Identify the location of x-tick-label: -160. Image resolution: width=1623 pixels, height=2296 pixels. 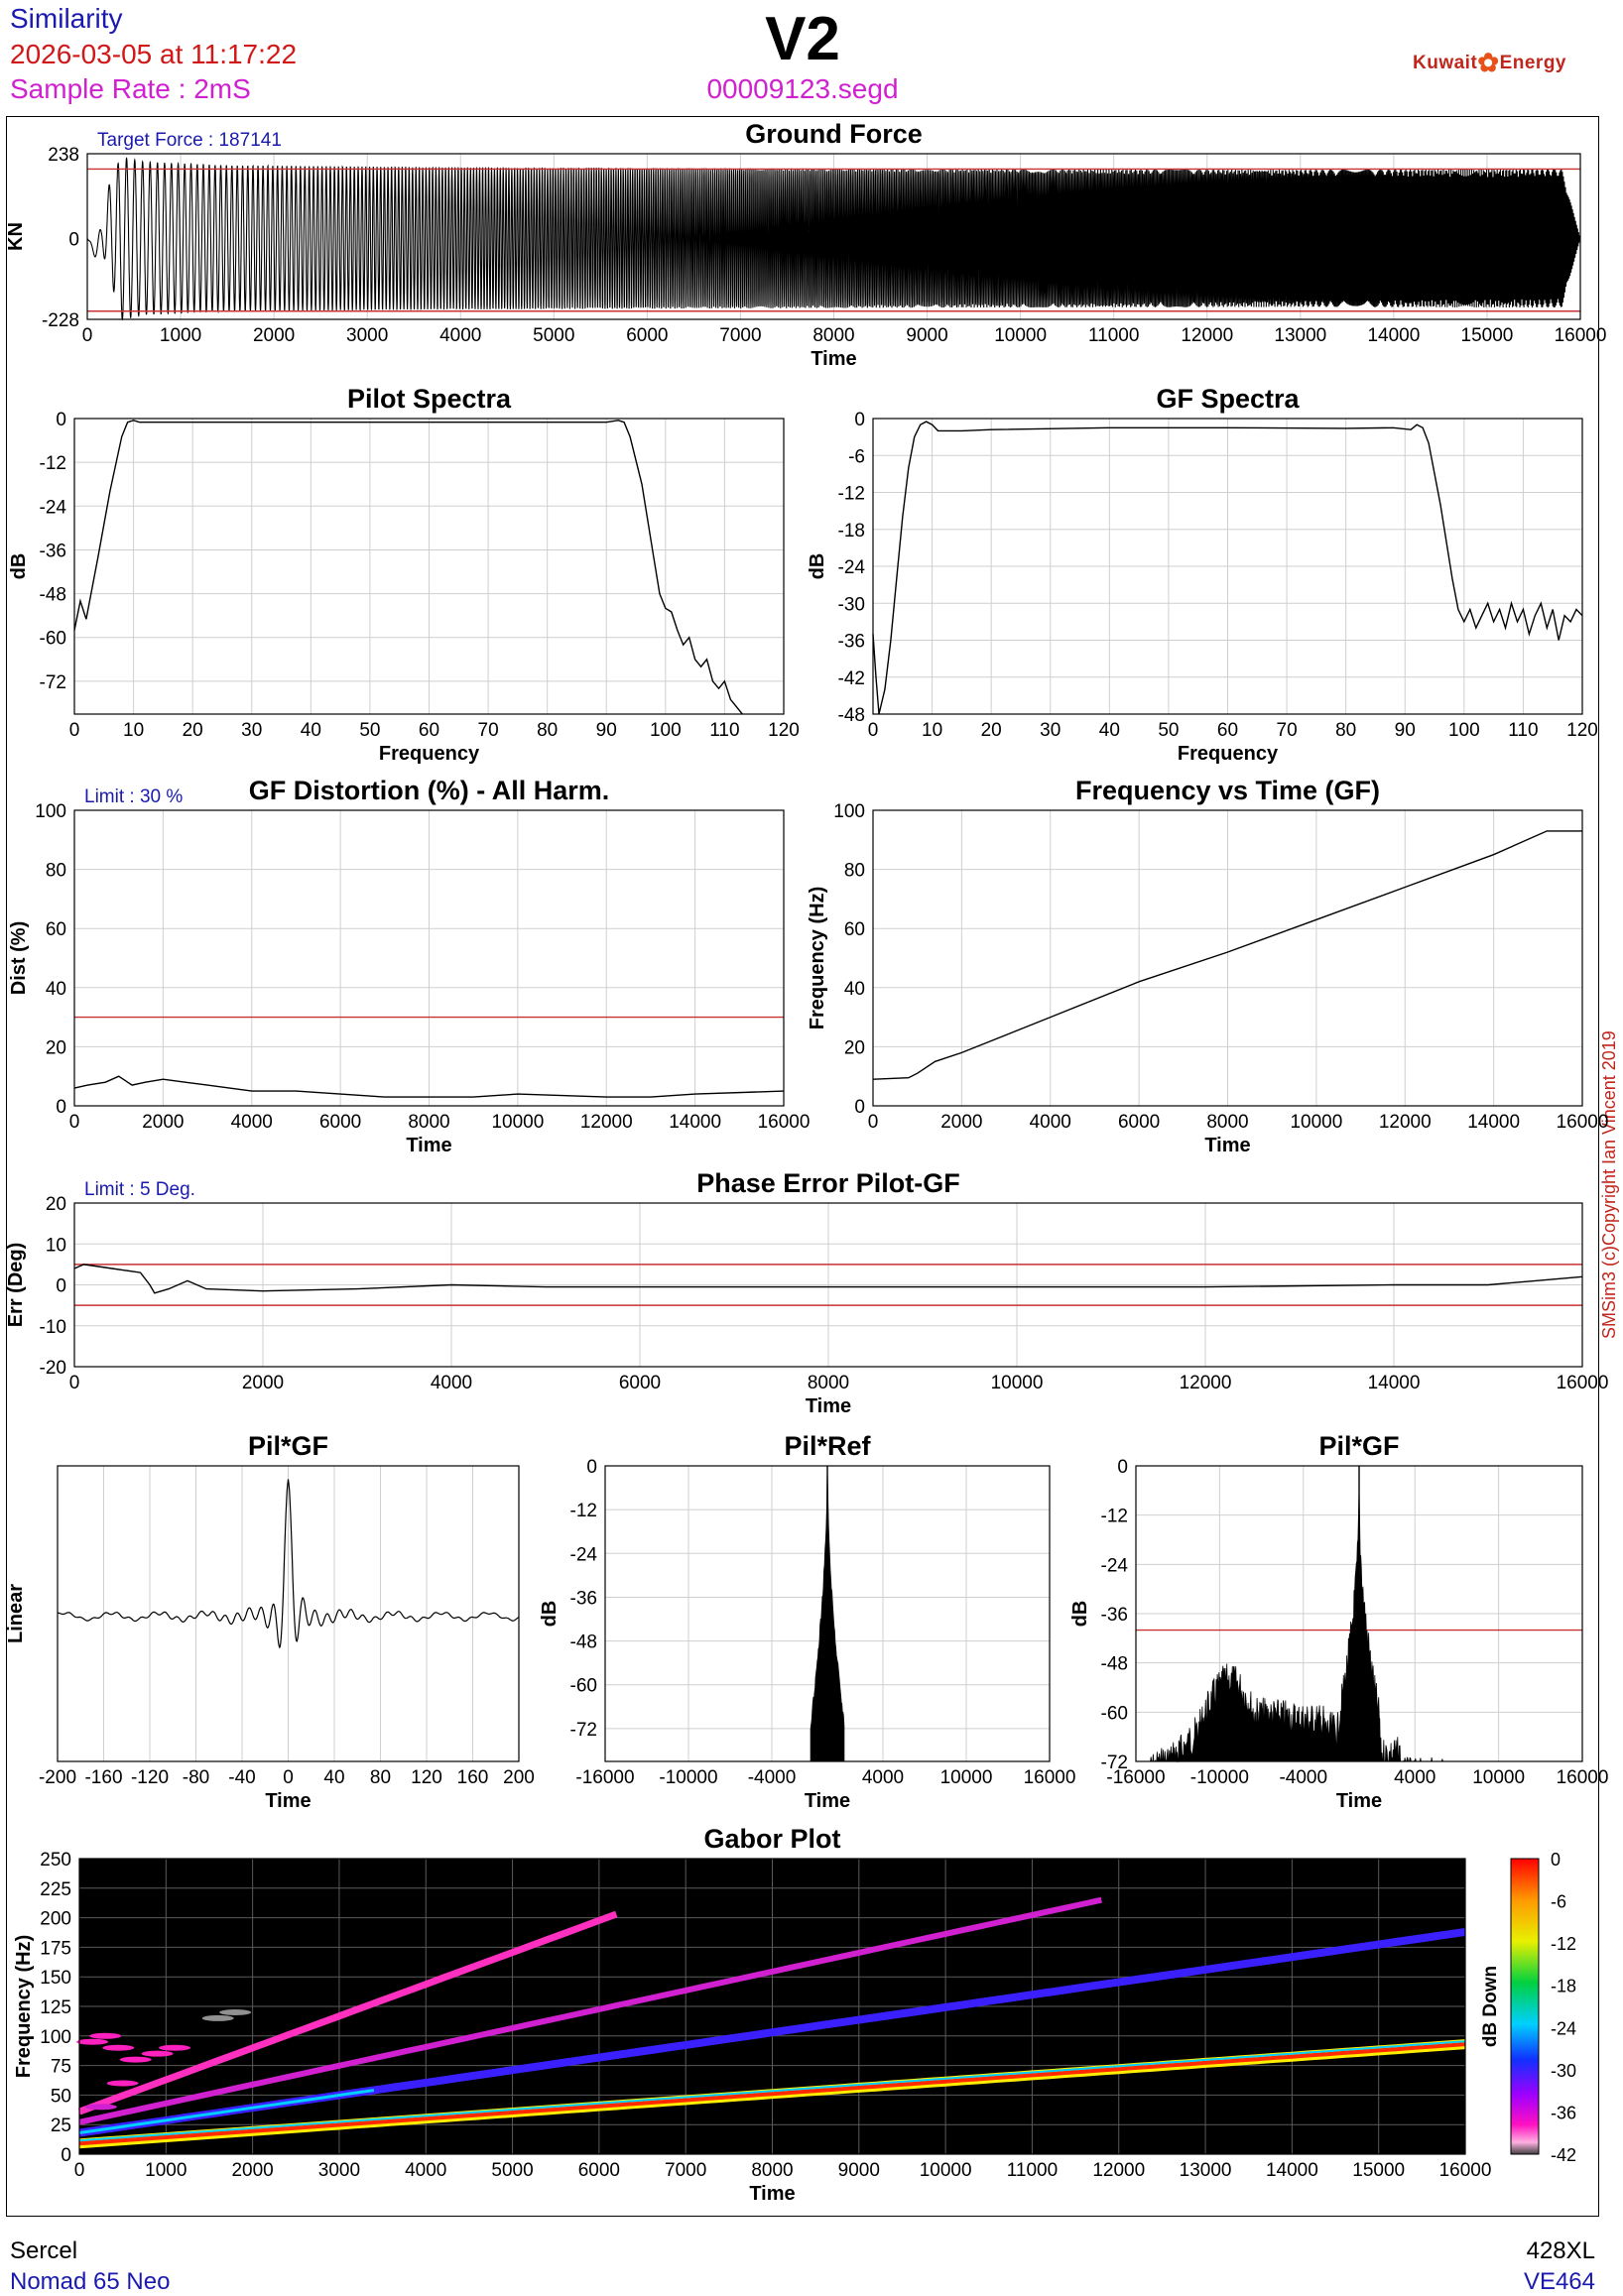
(103, 1777).